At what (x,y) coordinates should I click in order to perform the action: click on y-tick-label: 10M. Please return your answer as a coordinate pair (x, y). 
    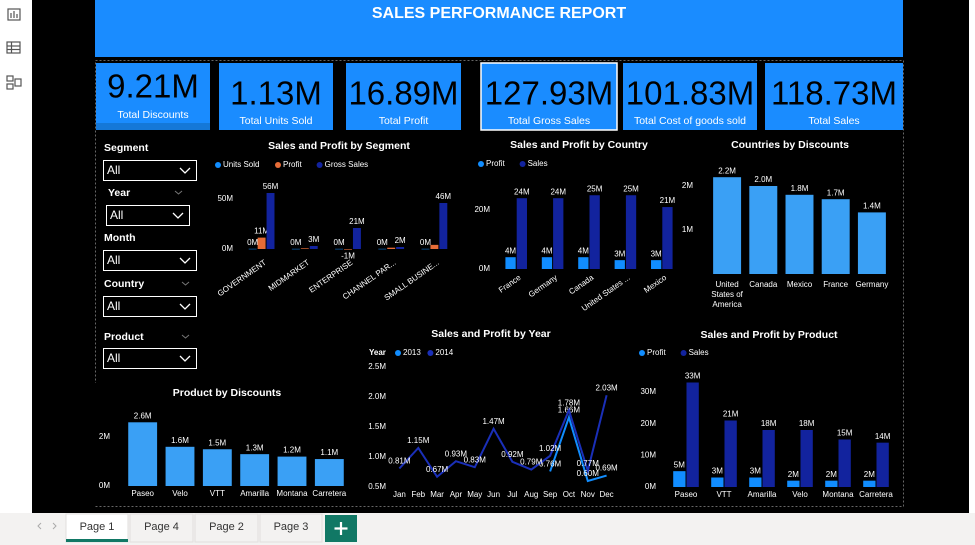
    Looking at the image, I should click on (648, 454).